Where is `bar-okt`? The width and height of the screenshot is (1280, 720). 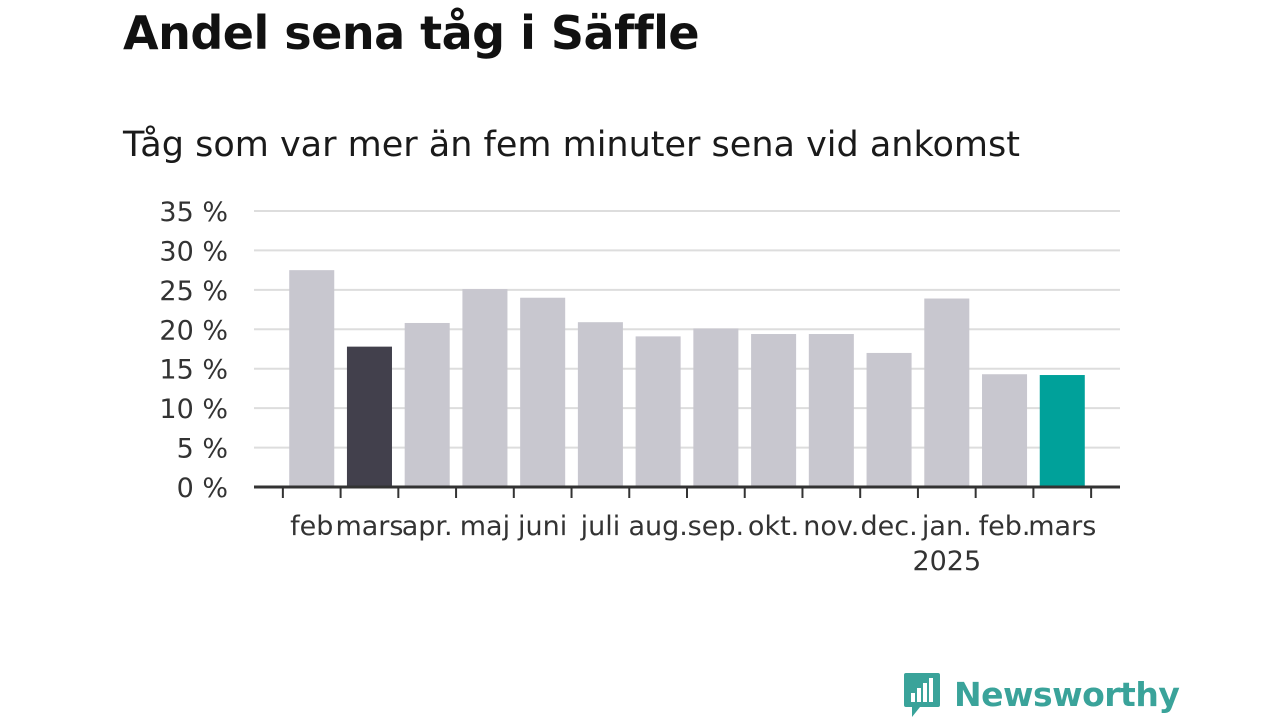 bar-okt is located at coordinates (774, 410).